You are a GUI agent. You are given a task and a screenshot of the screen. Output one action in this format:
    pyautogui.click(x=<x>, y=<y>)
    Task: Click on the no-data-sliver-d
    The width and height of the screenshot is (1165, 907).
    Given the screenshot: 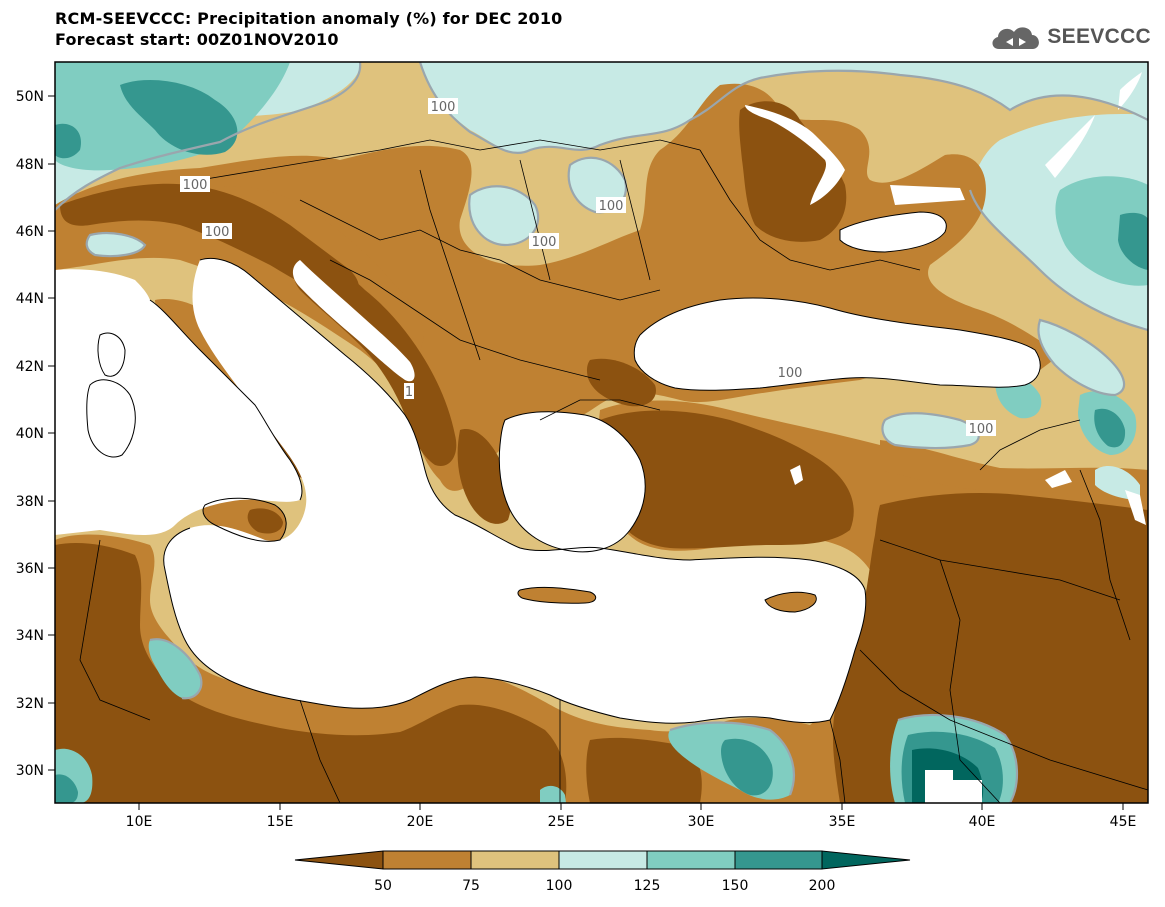 What is the action you would take?
    pyautogui.click(x=1058, y=479)
    